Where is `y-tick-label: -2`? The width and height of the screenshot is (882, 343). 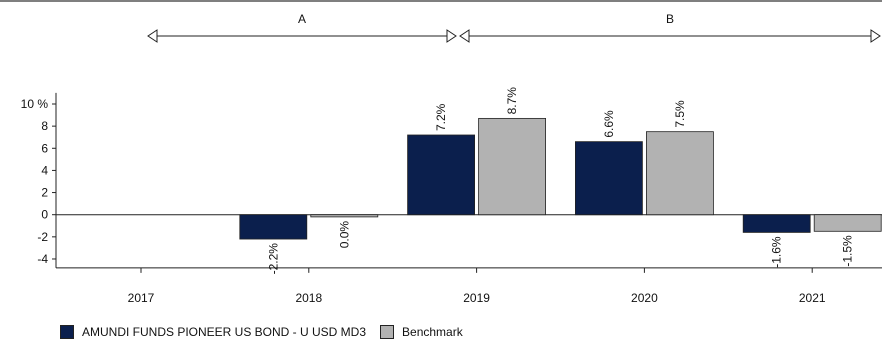 y-tick-label: -2 is located at coordinates (42, 237).